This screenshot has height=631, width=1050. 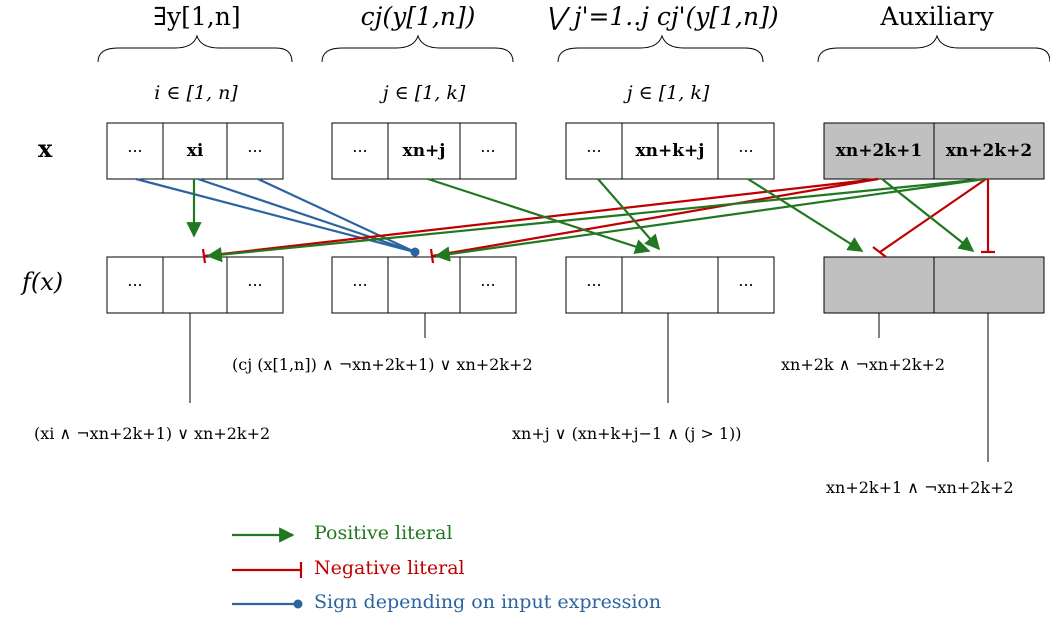 I want to click on output-cell-i, so click(x=195, y=285).